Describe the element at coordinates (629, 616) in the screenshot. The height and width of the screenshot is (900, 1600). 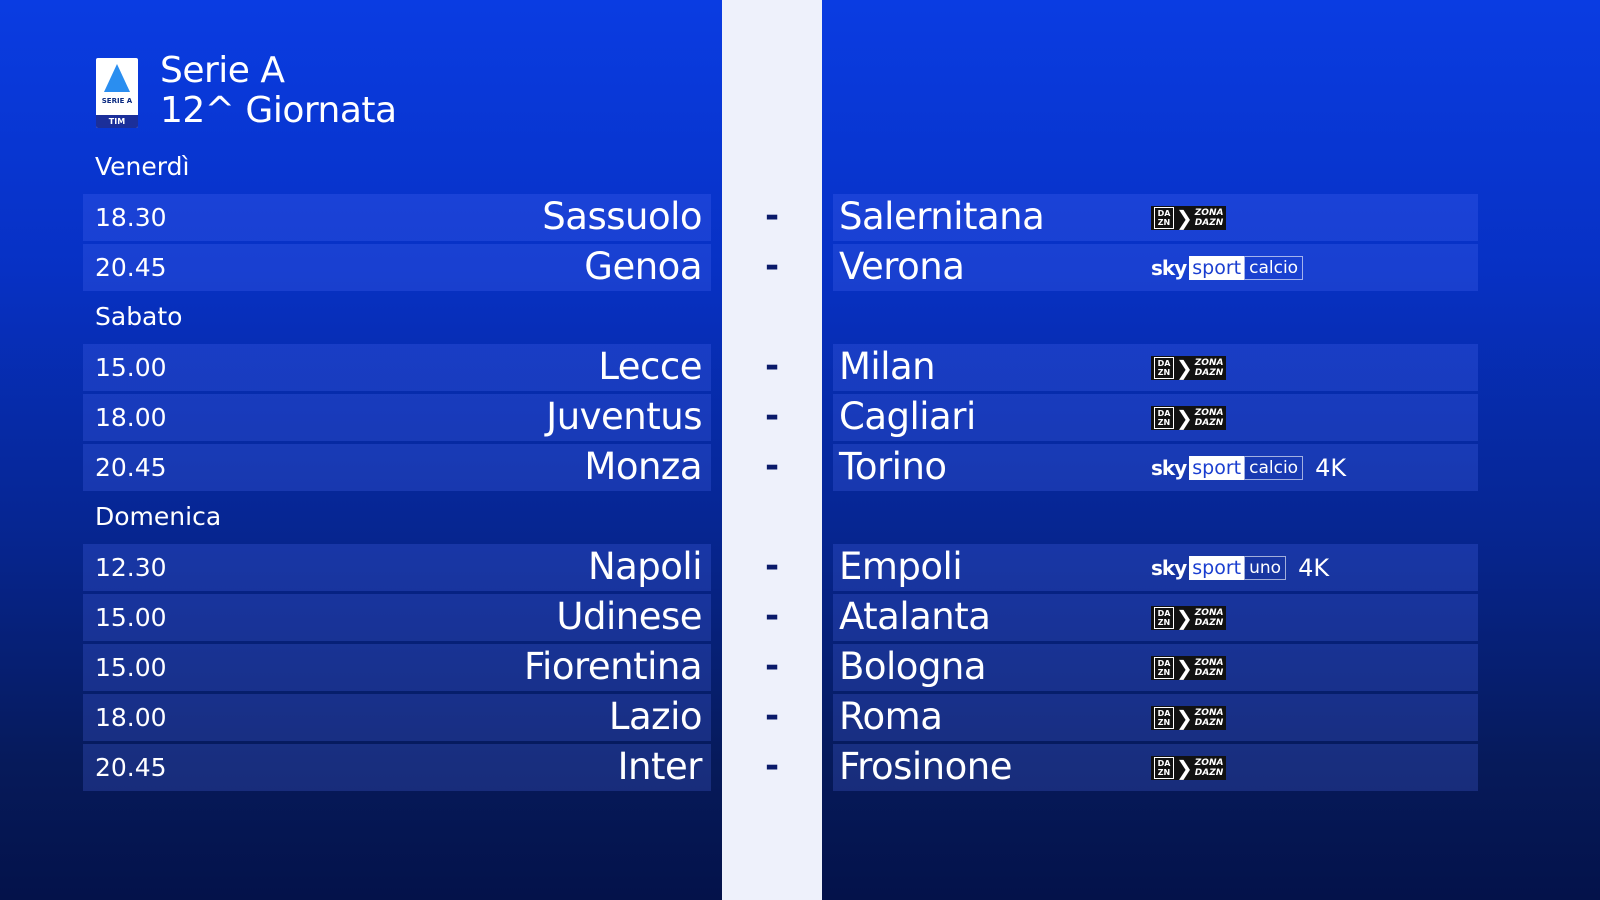
I see `home-team: Udinese` at that location.